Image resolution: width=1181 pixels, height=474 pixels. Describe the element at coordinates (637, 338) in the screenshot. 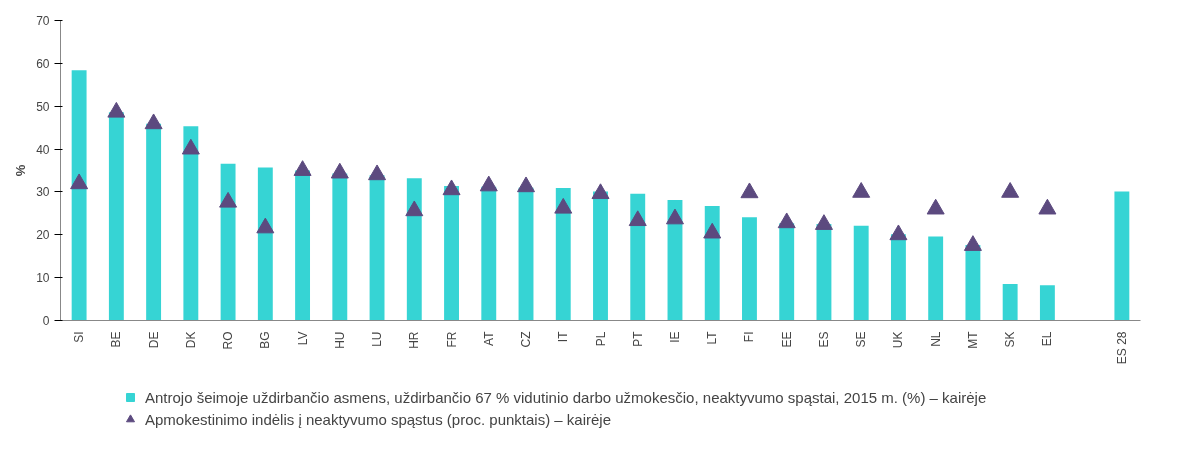

I see `x-tick-label: PT` at that location.